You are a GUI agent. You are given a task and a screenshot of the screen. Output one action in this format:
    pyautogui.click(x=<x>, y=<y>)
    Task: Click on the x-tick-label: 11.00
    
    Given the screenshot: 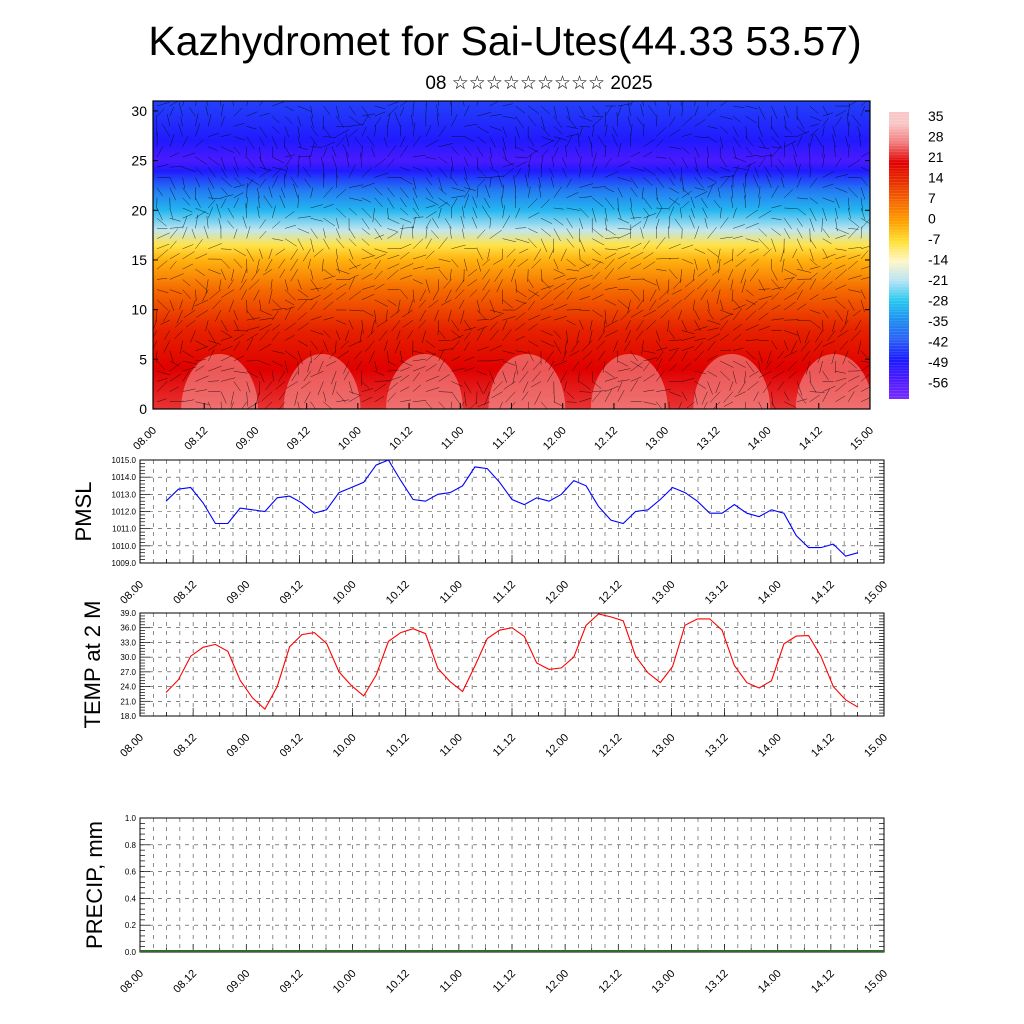 What is the action you would take?
    pyautogui.click(x=451, y=745)
    